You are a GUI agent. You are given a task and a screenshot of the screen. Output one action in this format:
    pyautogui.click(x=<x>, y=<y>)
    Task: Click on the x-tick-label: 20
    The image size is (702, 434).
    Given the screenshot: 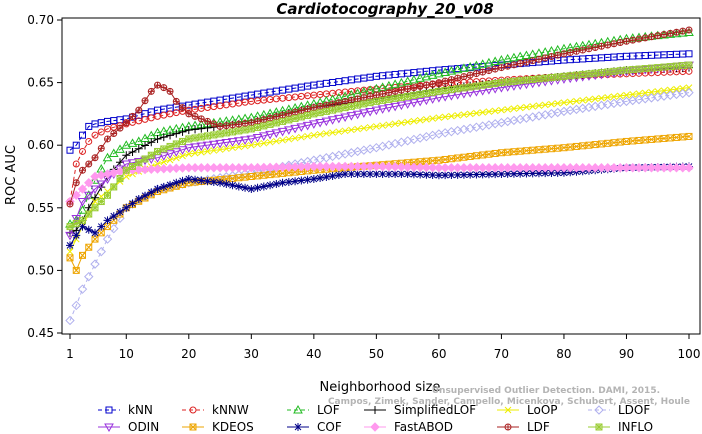 What is the action you would take?
    pyautogui.click(x=188, y=354)
    